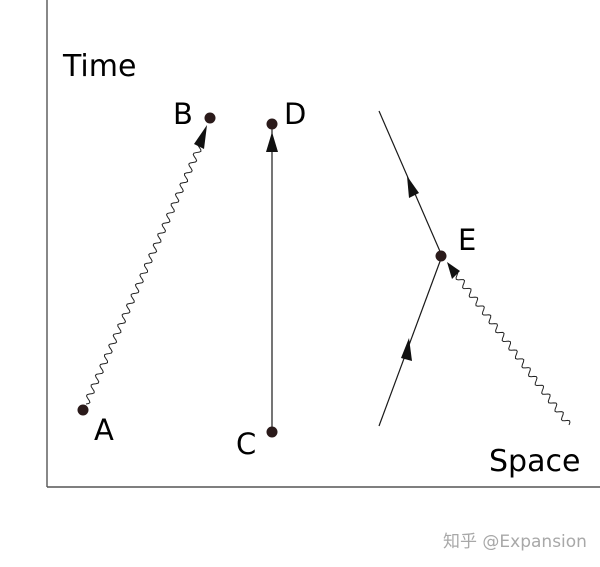  What do you see at coordinates (515, 542) in the screenshot?
I see `watermark-text: 知乎 @Expansion` at bounding box center [515, 542].